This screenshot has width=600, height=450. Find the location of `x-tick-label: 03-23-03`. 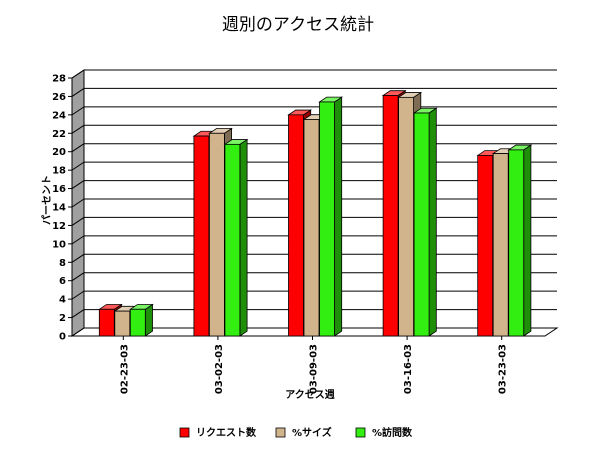

x-tick-label: 03-23-03 is located at coordinates (503, 369).